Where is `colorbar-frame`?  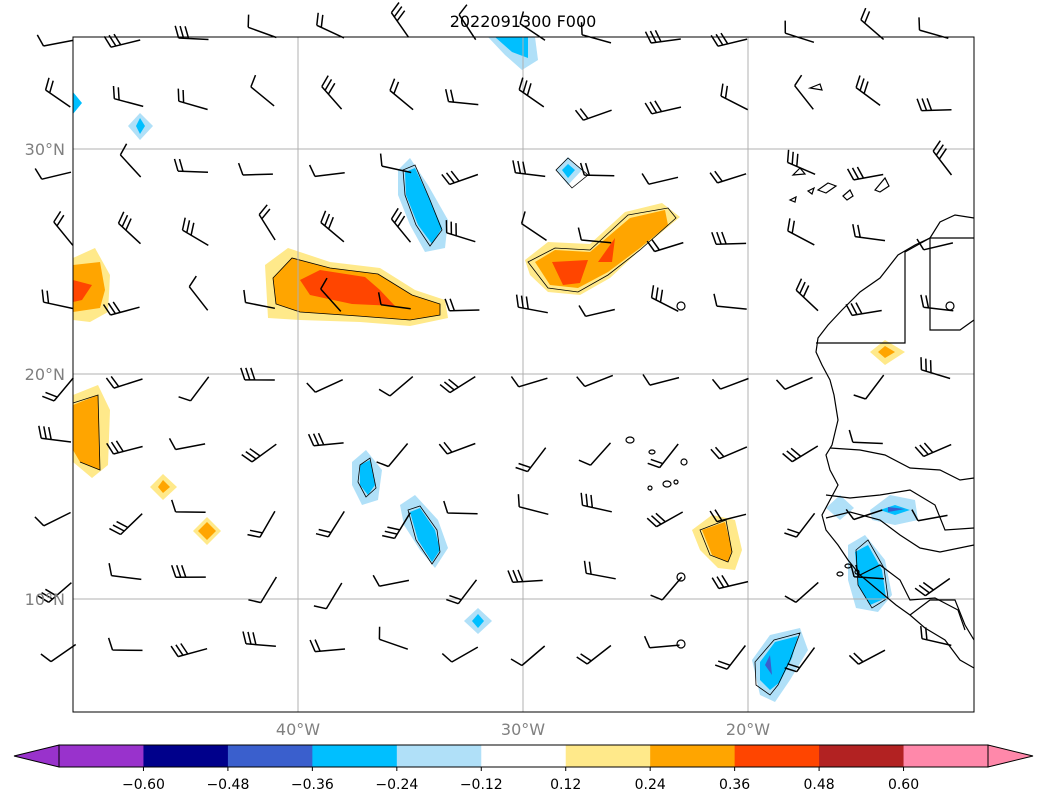
colorbar-frame is located at coordinates (523, 756).